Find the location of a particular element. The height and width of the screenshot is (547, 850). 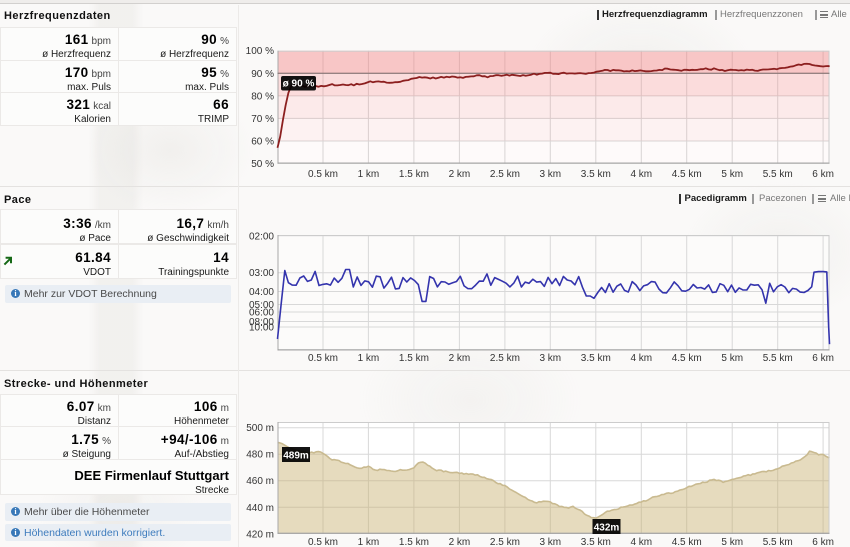

svg-text: 04:00 is located at coordinates (261, 292).